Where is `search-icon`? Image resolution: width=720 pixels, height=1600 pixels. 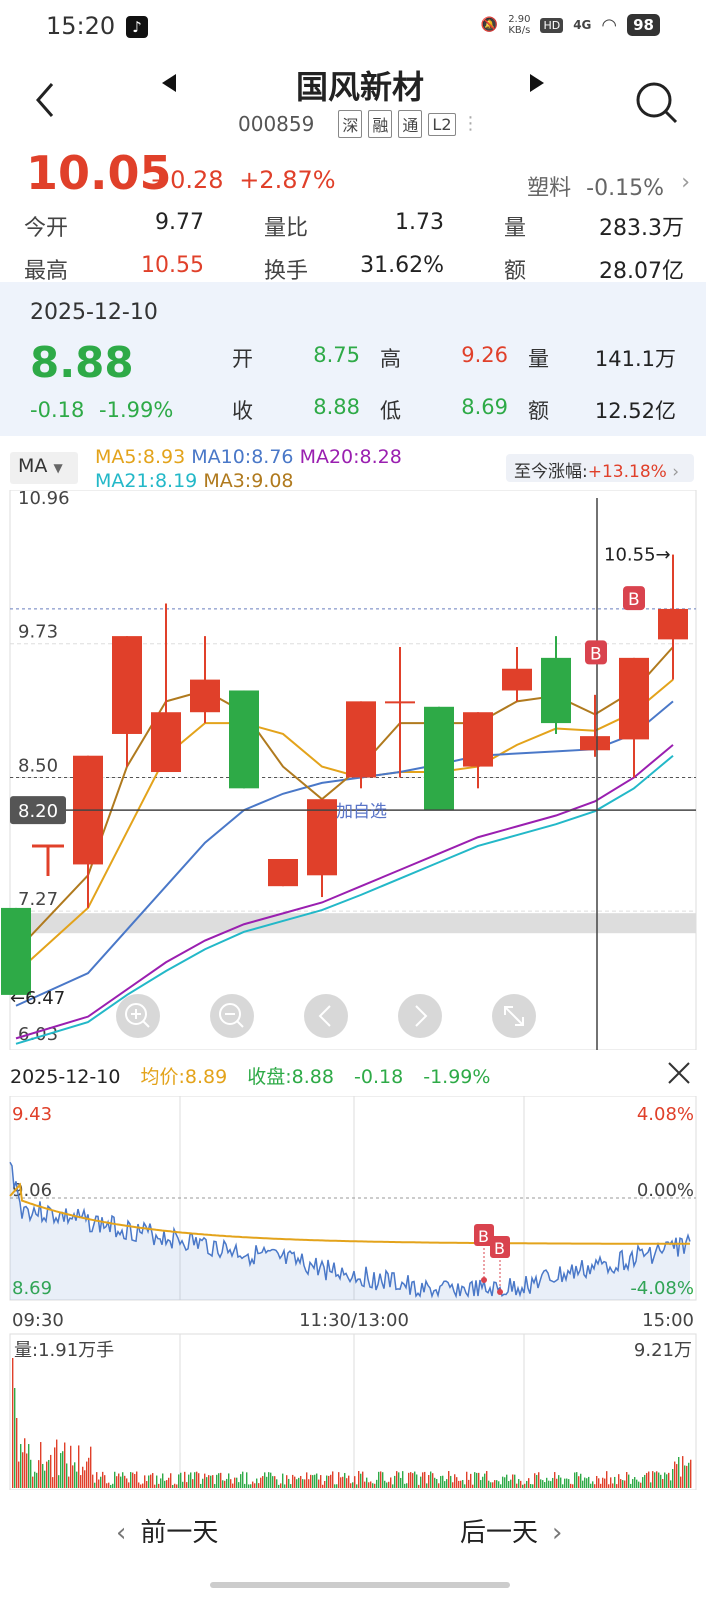 search-icon is located at coordinates (656, 102).